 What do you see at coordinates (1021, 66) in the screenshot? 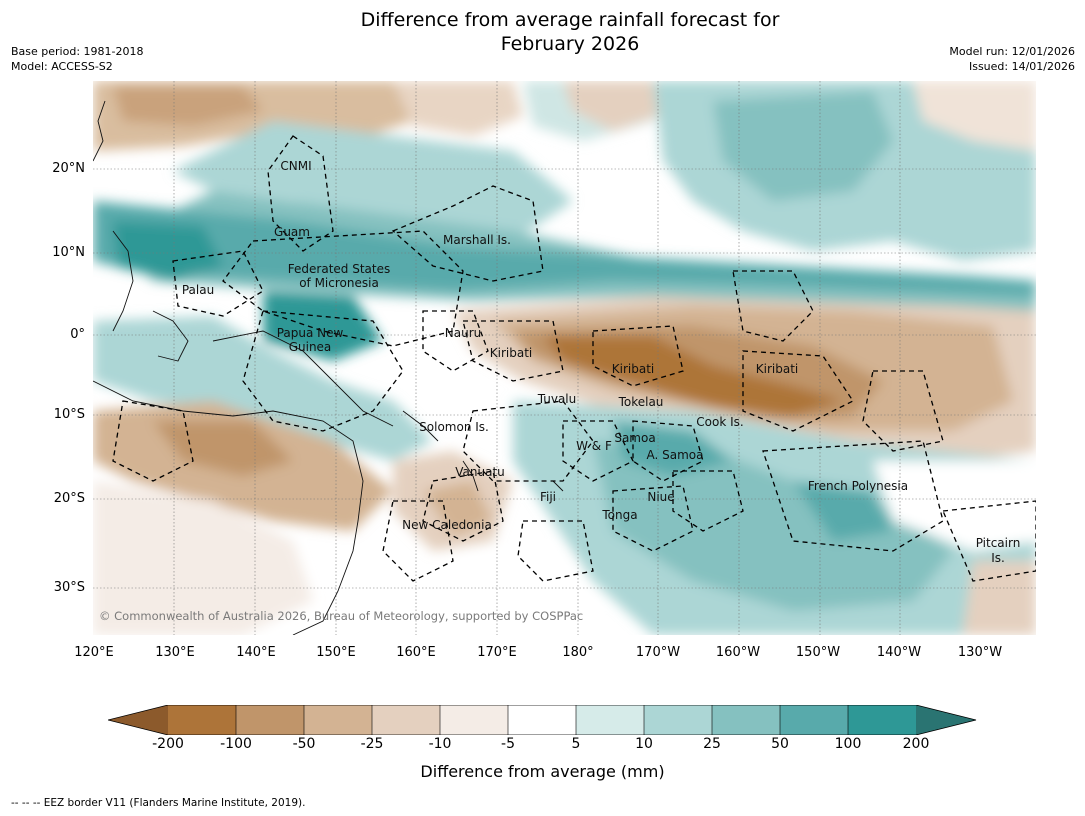
I see `issued-date: Issued: 14/01/2026` at bounding box center [1021, 66].